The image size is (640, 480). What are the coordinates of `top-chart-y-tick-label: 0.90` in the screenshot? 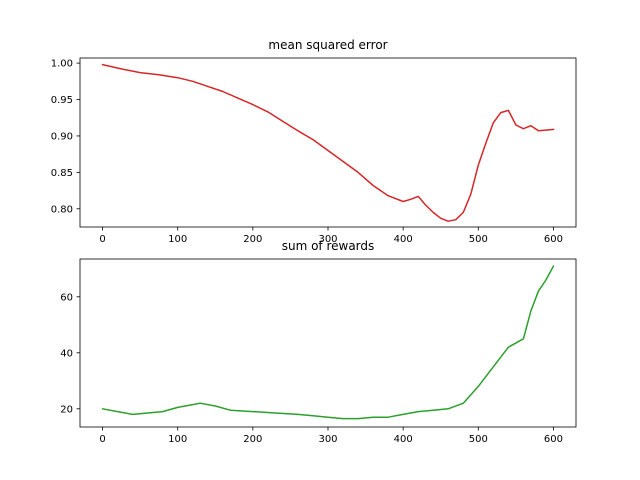 It's located at (62, 136).